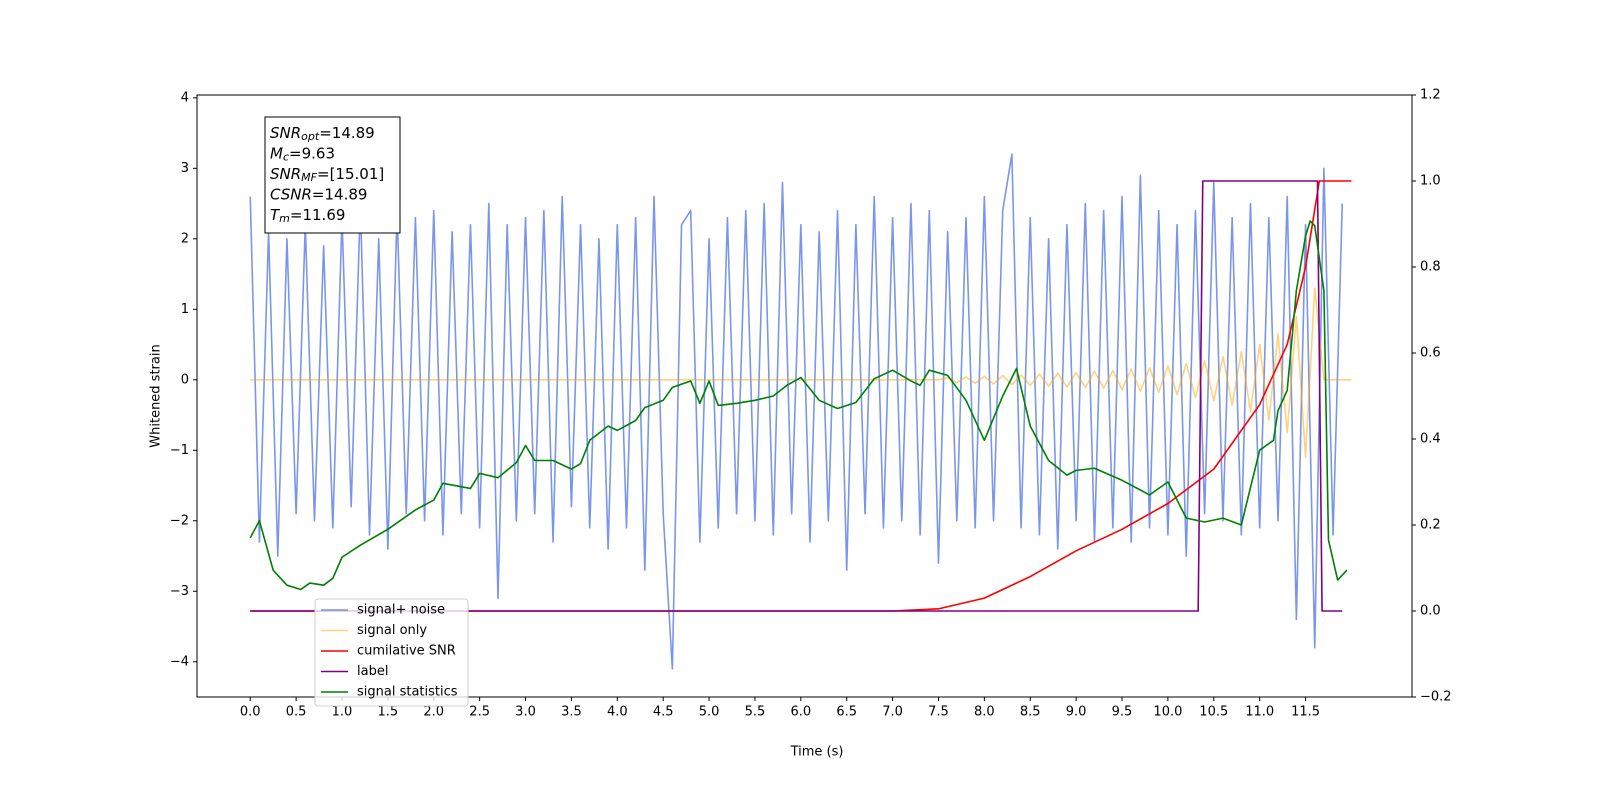 The width and height of the screenshot is (1600, 800). I want to click on annotation-base: CSNR, so click(291, 194).